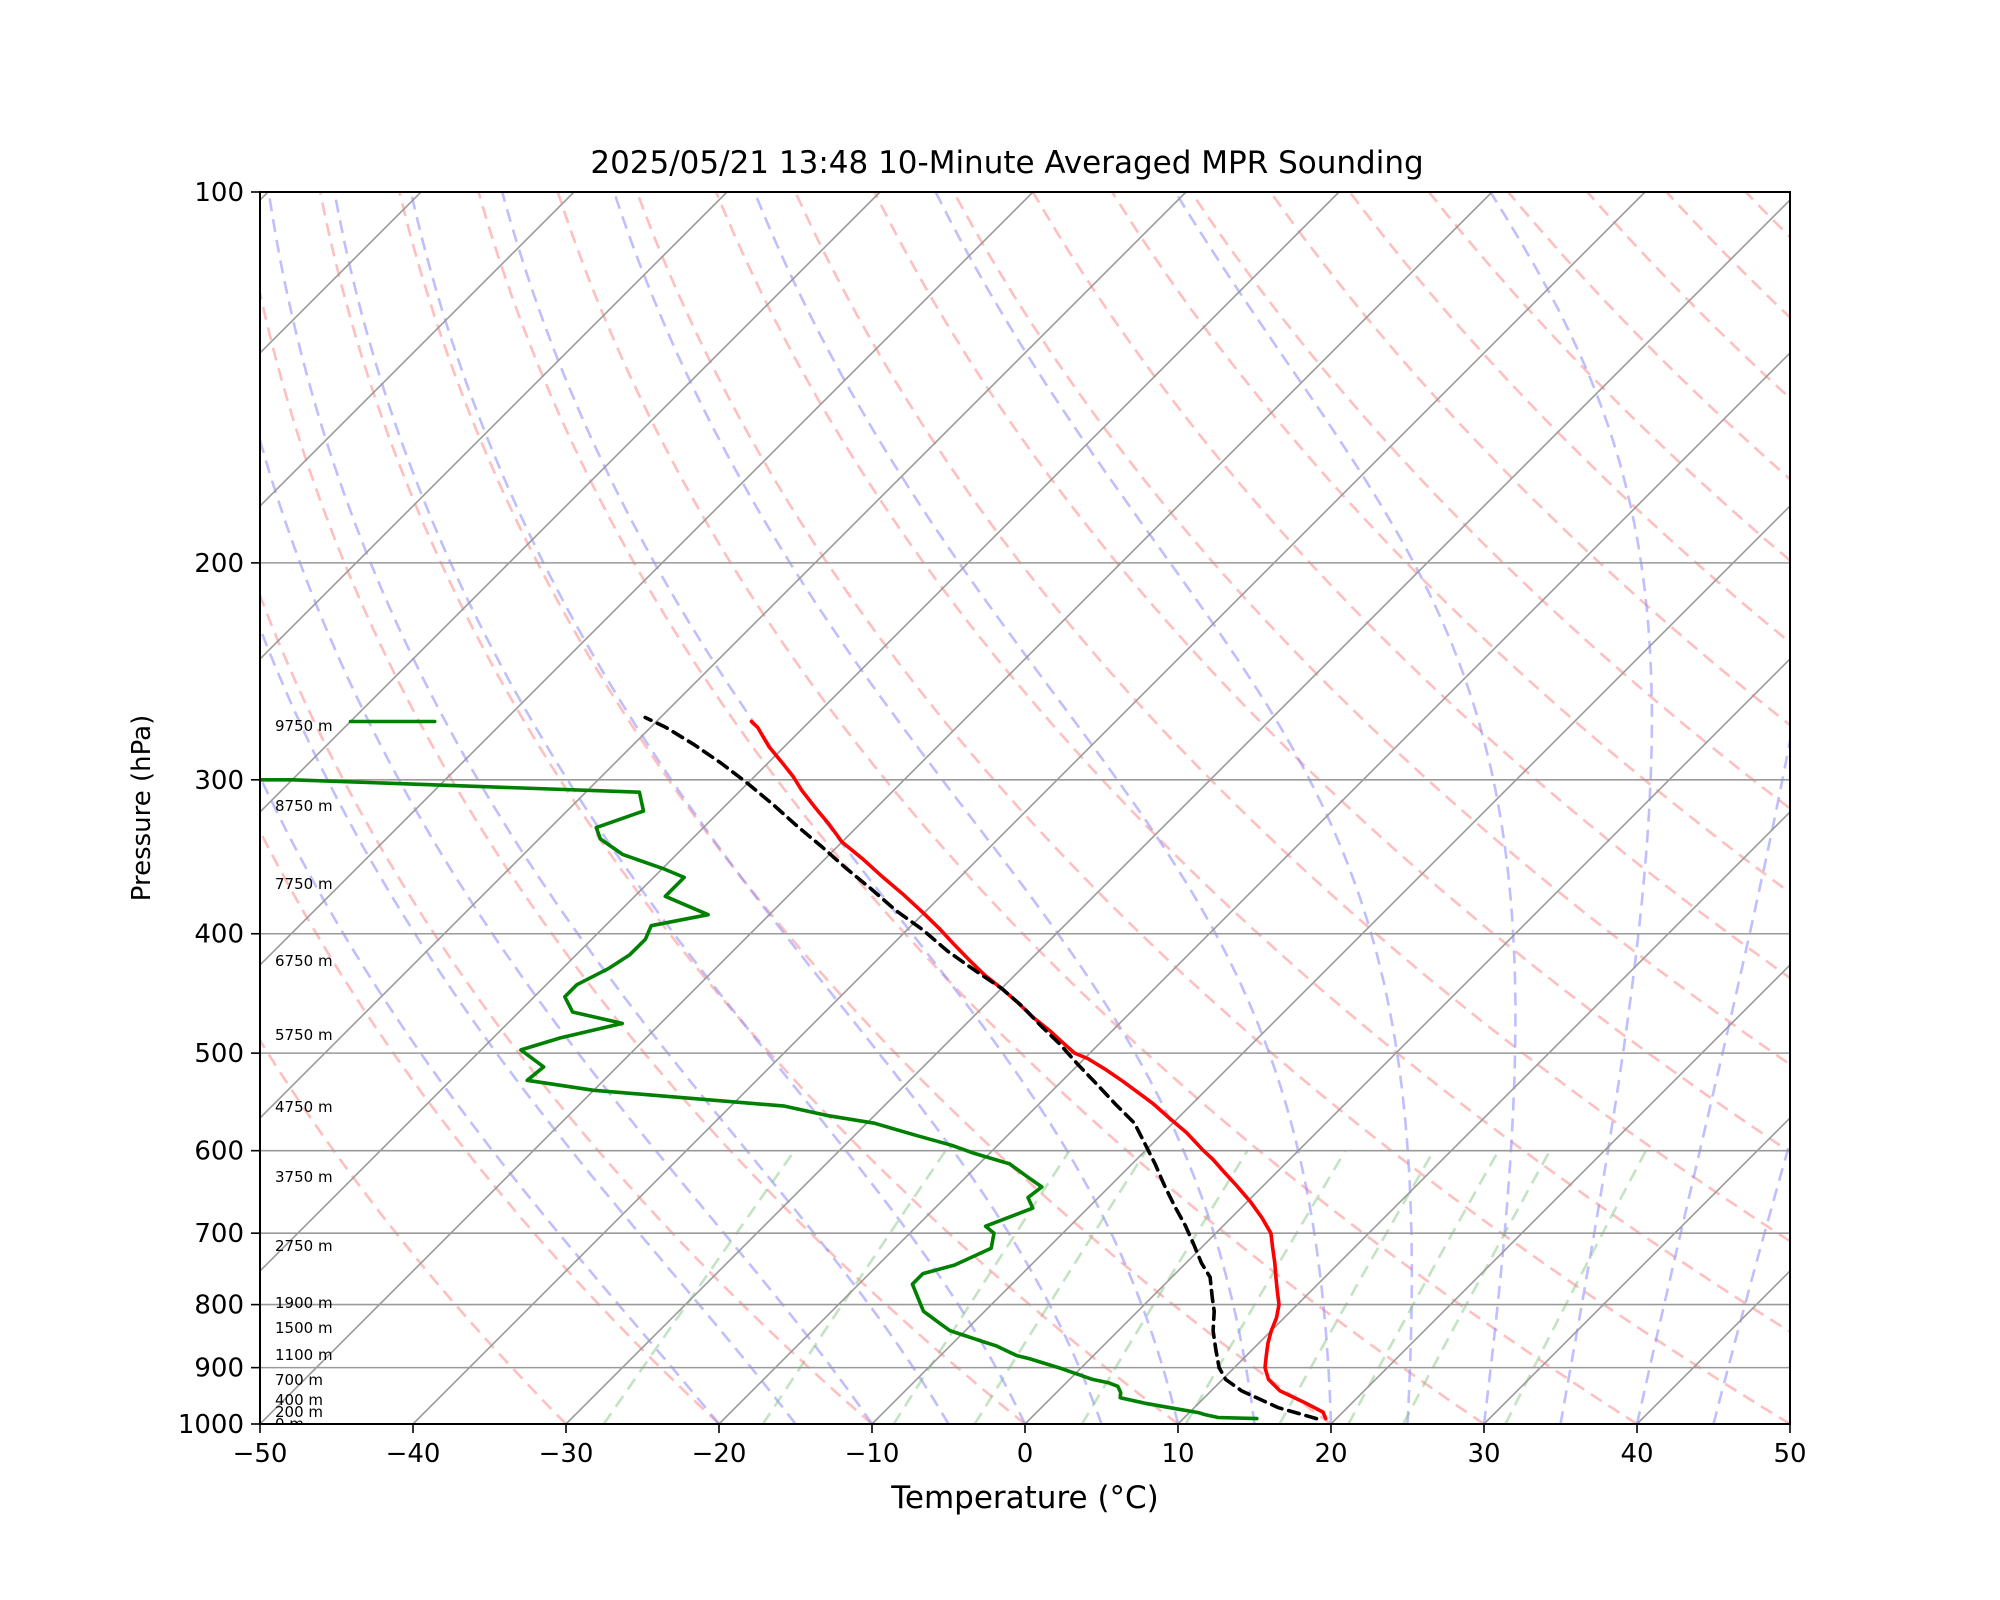 This screenshot has height=1600, width=2000. Describe the element at coordinates (304, 961) in the screenshot. I see `height-label: 6750 m` at that location.